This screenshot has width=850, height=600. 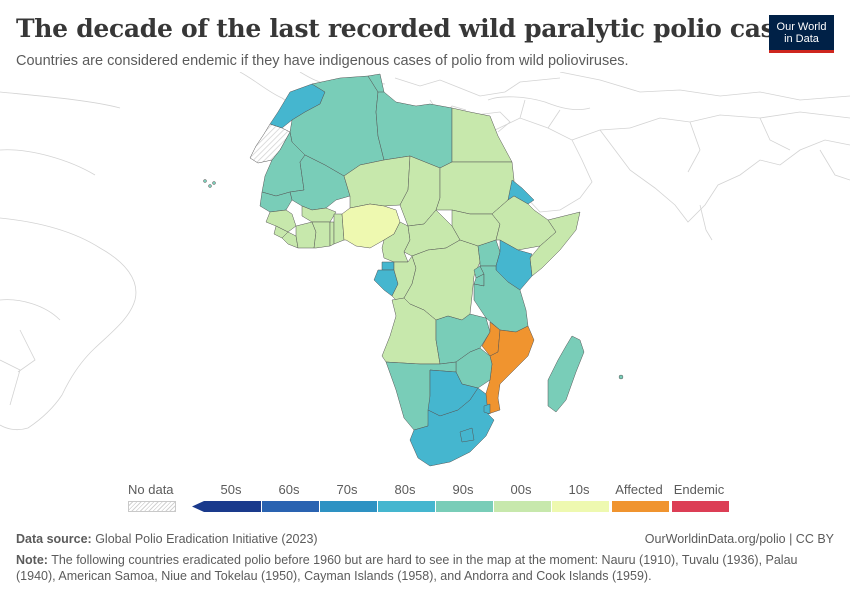 I want to click on country-egypt, so click(x=482, y=135).